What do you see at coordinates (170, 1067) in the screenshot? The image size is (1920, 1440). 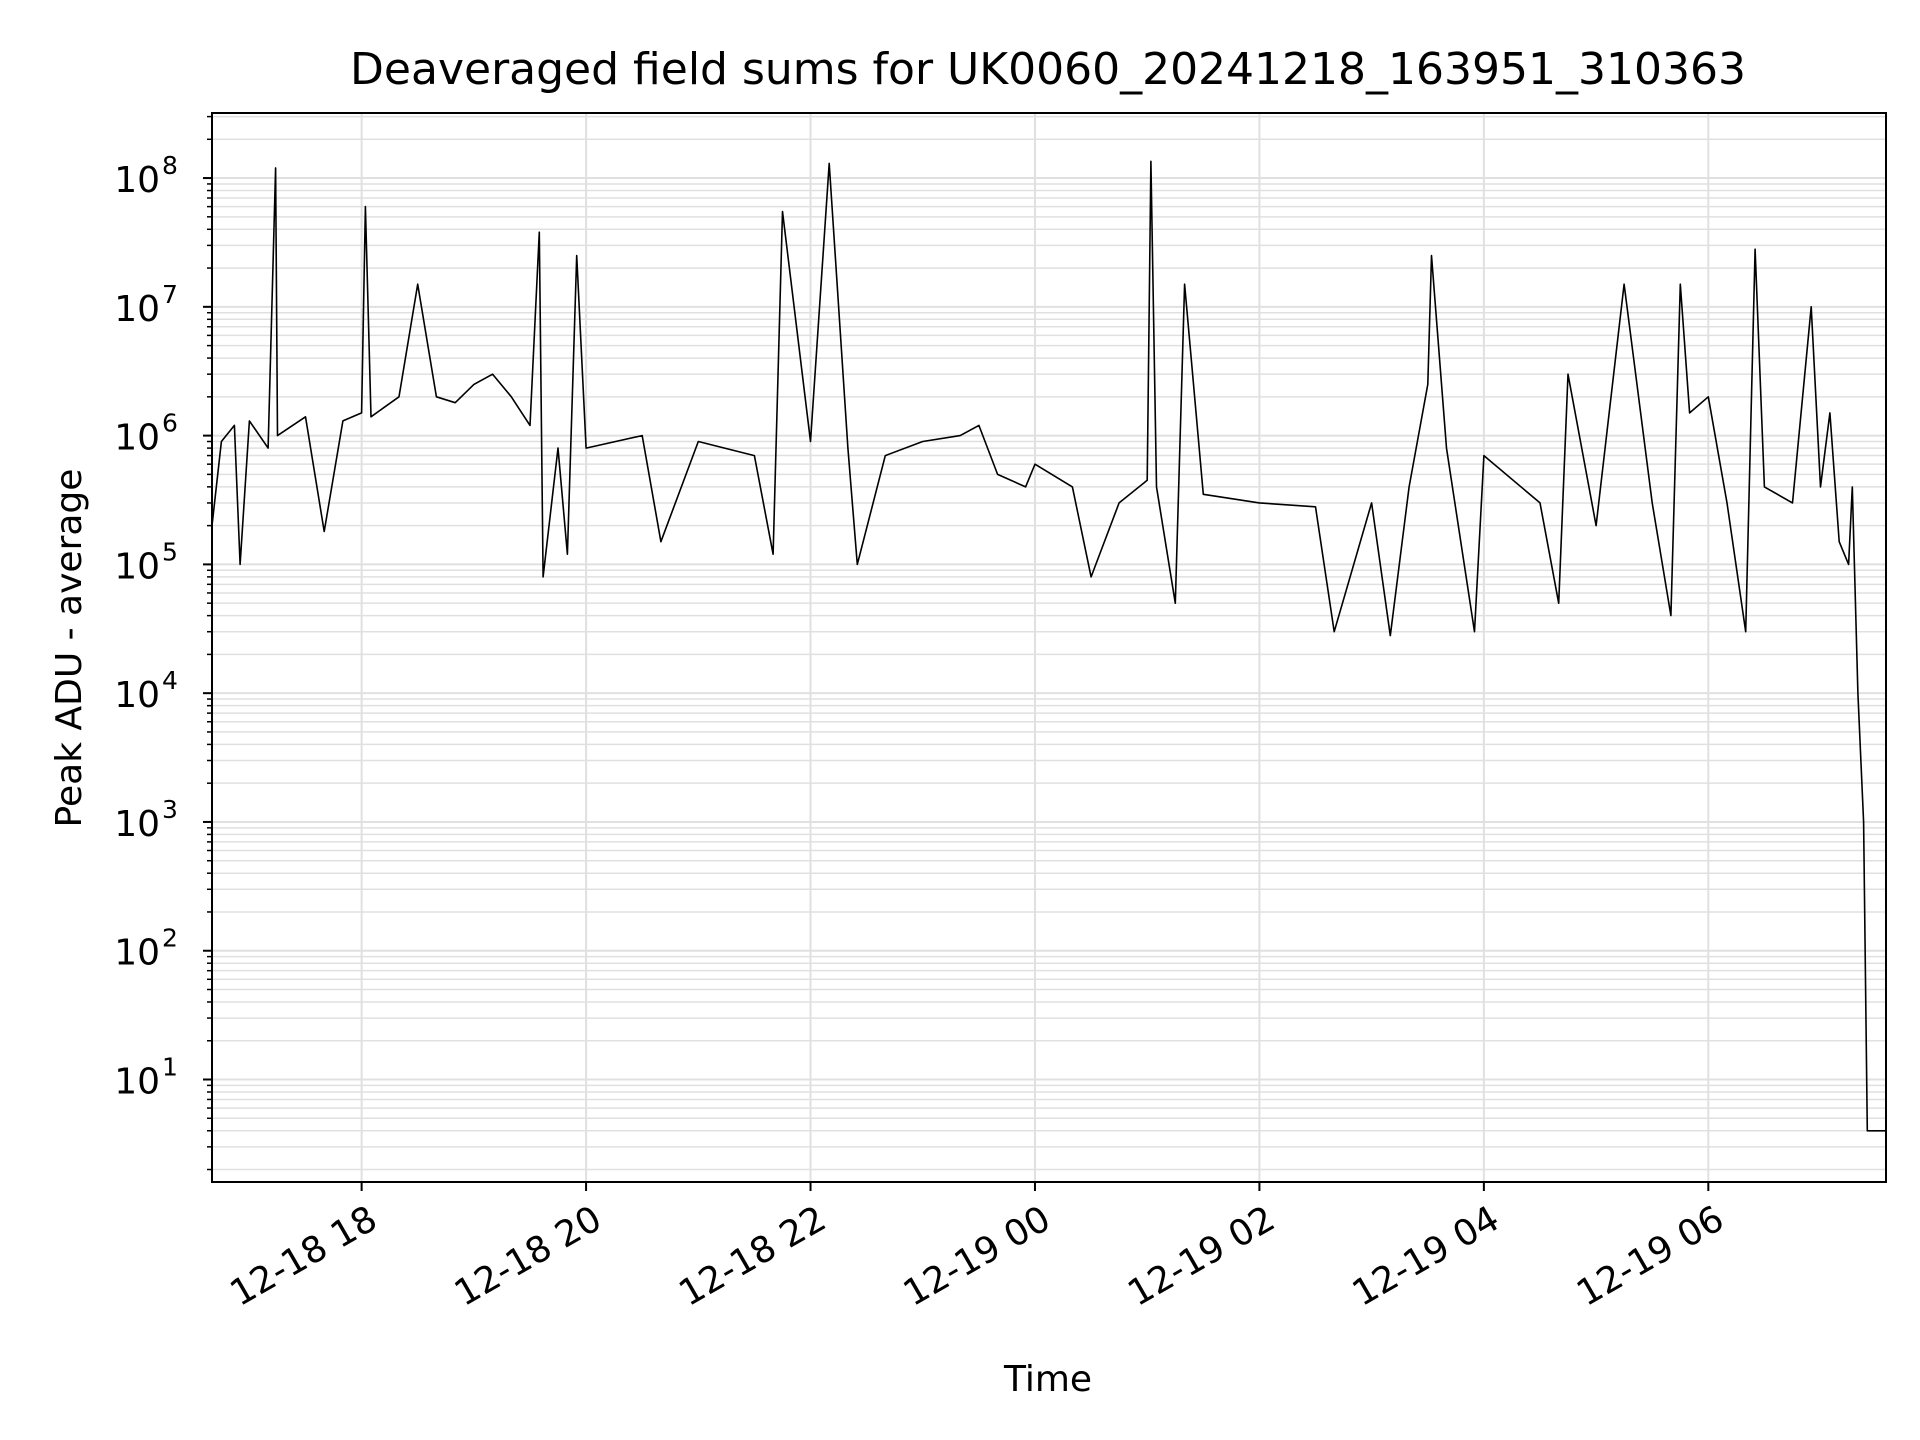 I see `y-tick-label-exponent: 1` at bounding box center [170, 1067].